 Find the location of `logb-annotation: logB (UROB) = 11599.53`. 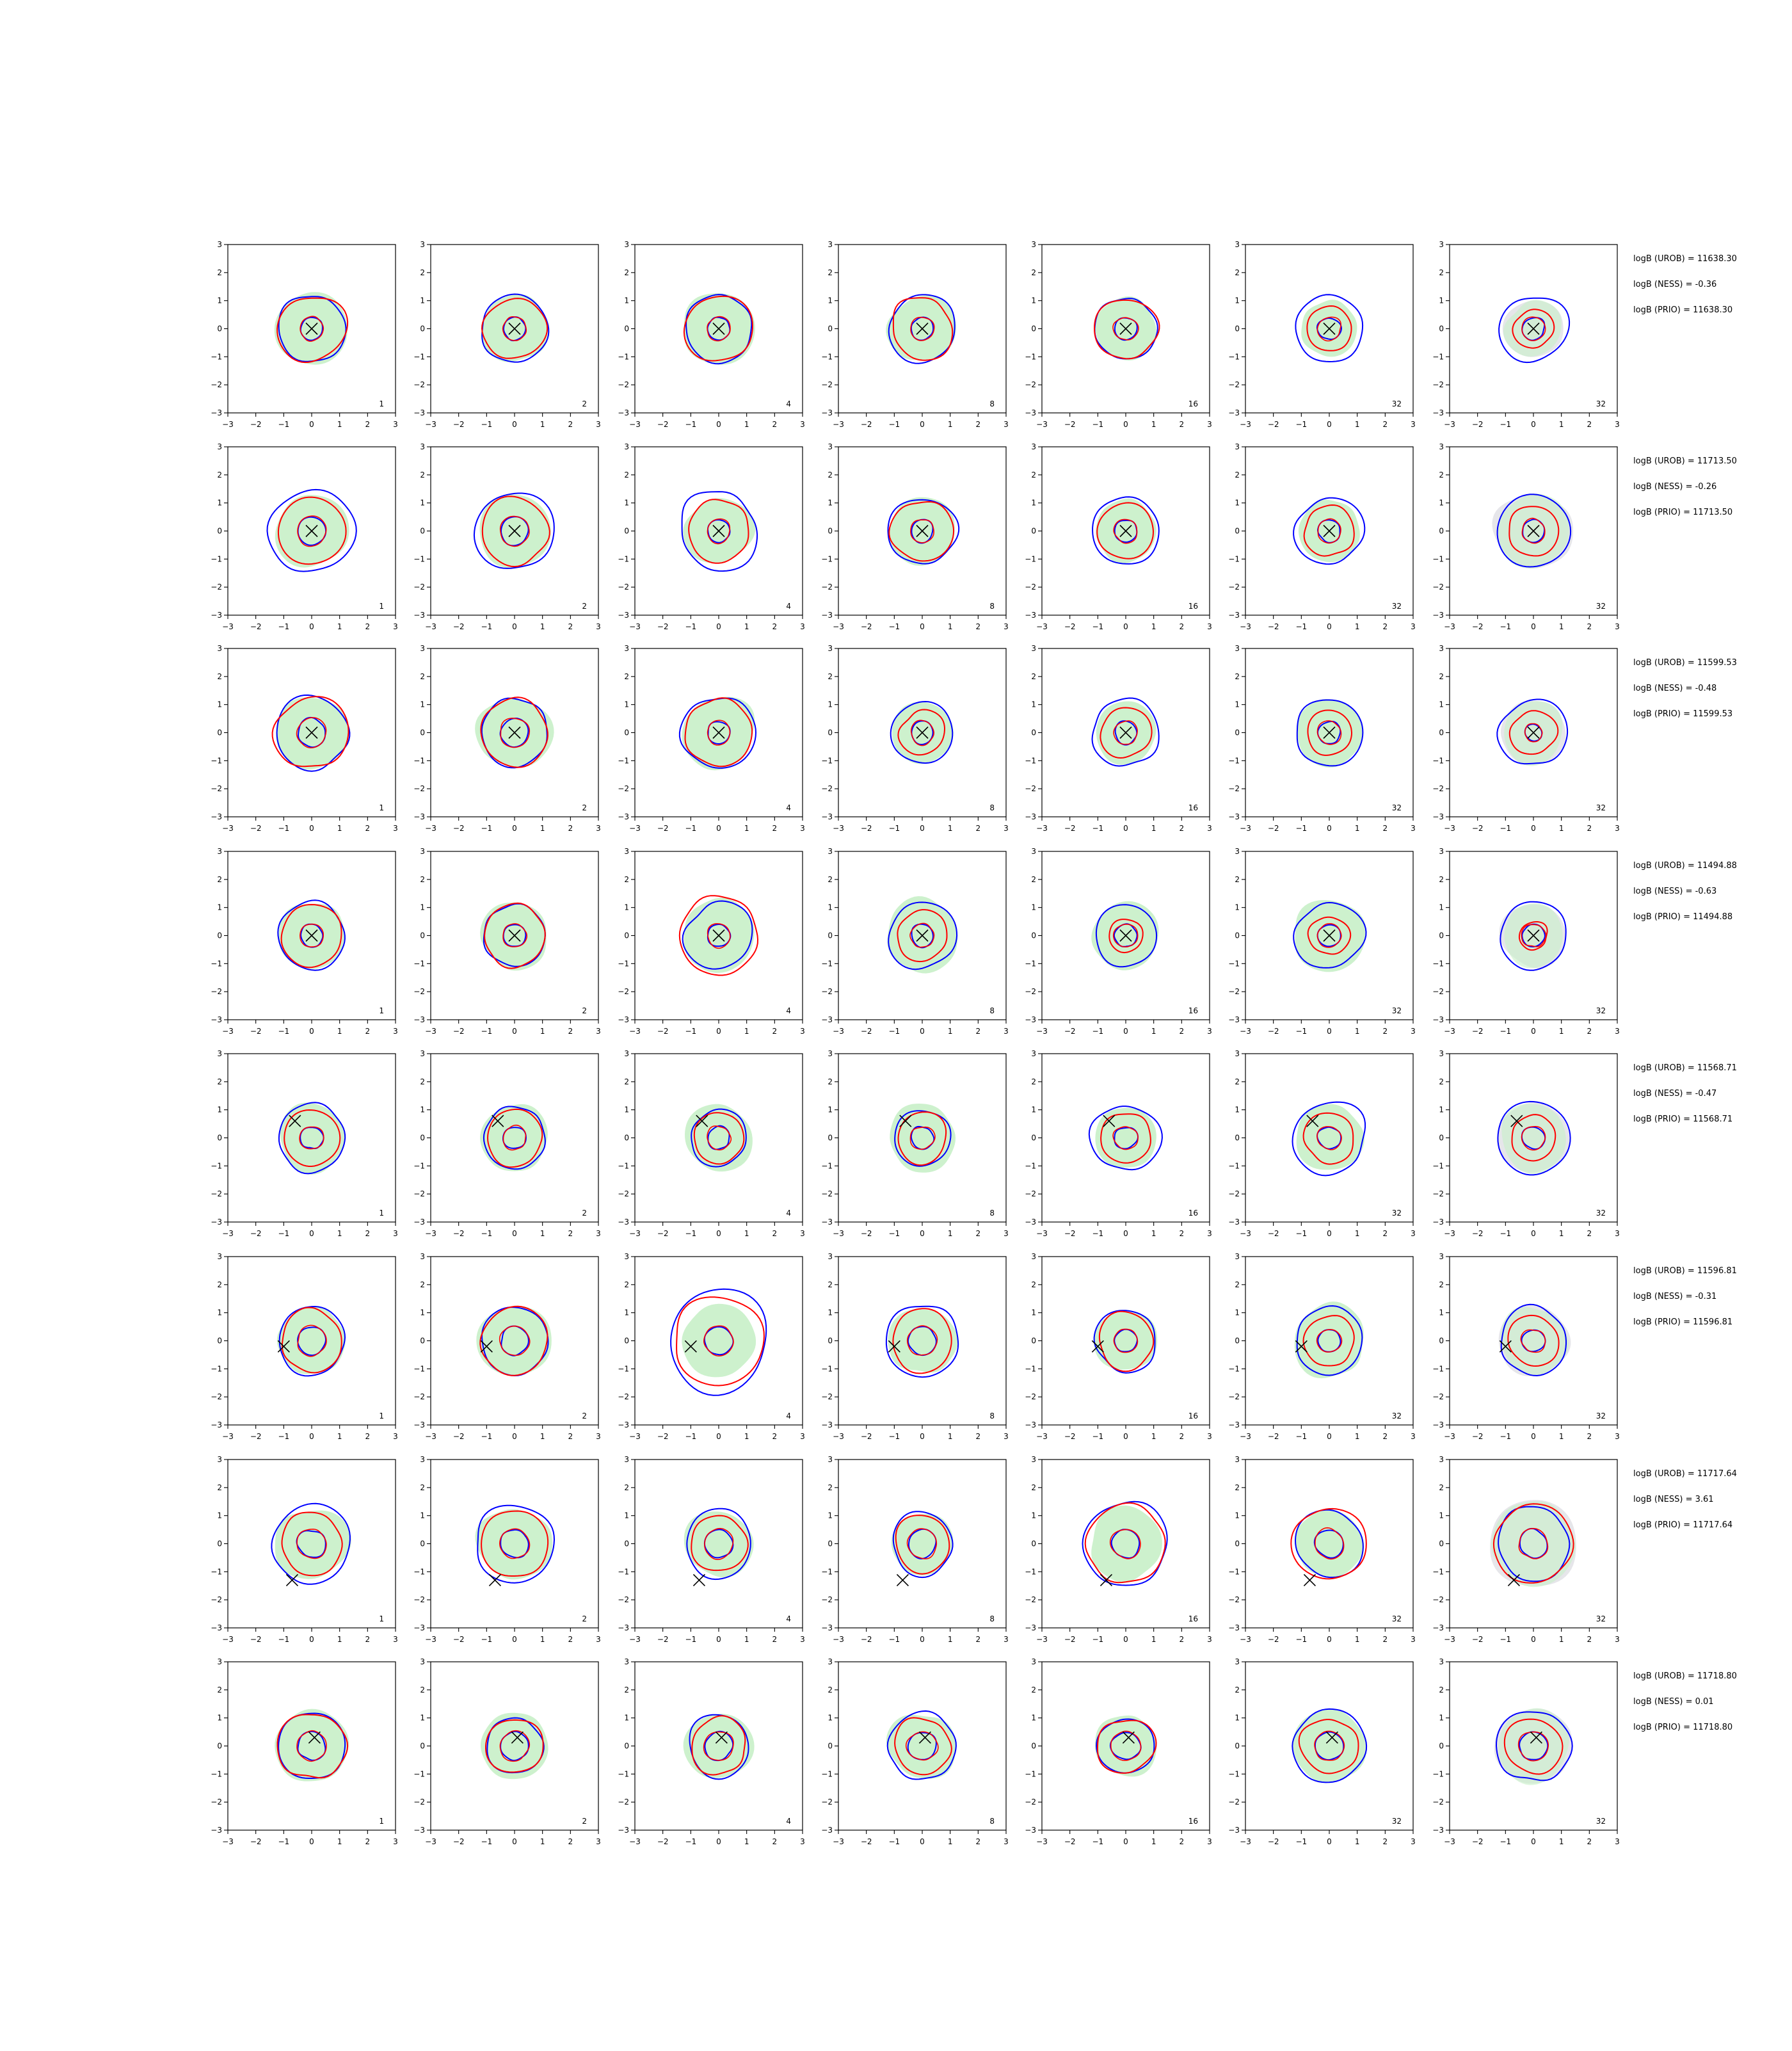

logb-annotation: logB (UROB) = 11599.53 is located at coordinates (1685, 663).